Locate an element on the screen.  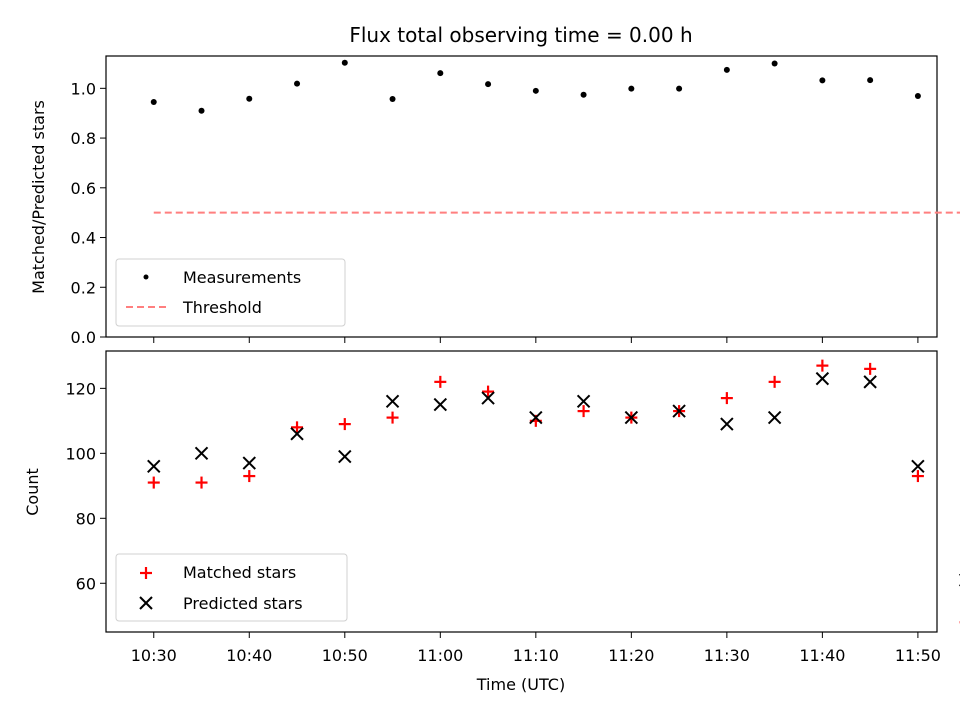
ratio-legend: Measurements Threshold is located at coordinates (230, 292).